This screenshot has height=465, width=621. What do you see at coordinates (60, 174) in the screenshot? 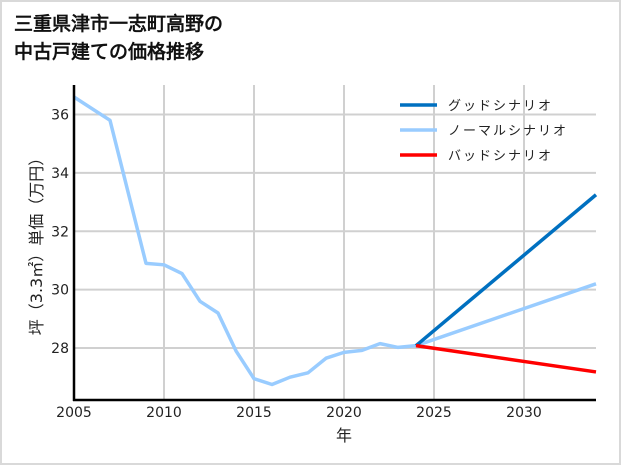
I see `y-tick-label: 34` at bounding box center [60, 174].